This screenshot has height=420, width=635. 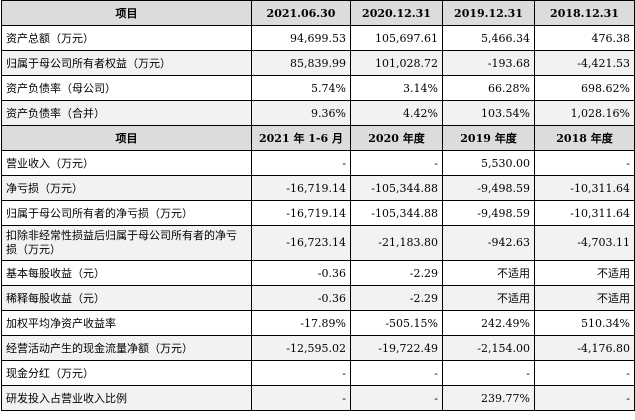 What do you see at coordinates (301, 138) in the screenshot?
I see `header-cell: 2021 年 1-6 月` at bounding box center [301, 138].